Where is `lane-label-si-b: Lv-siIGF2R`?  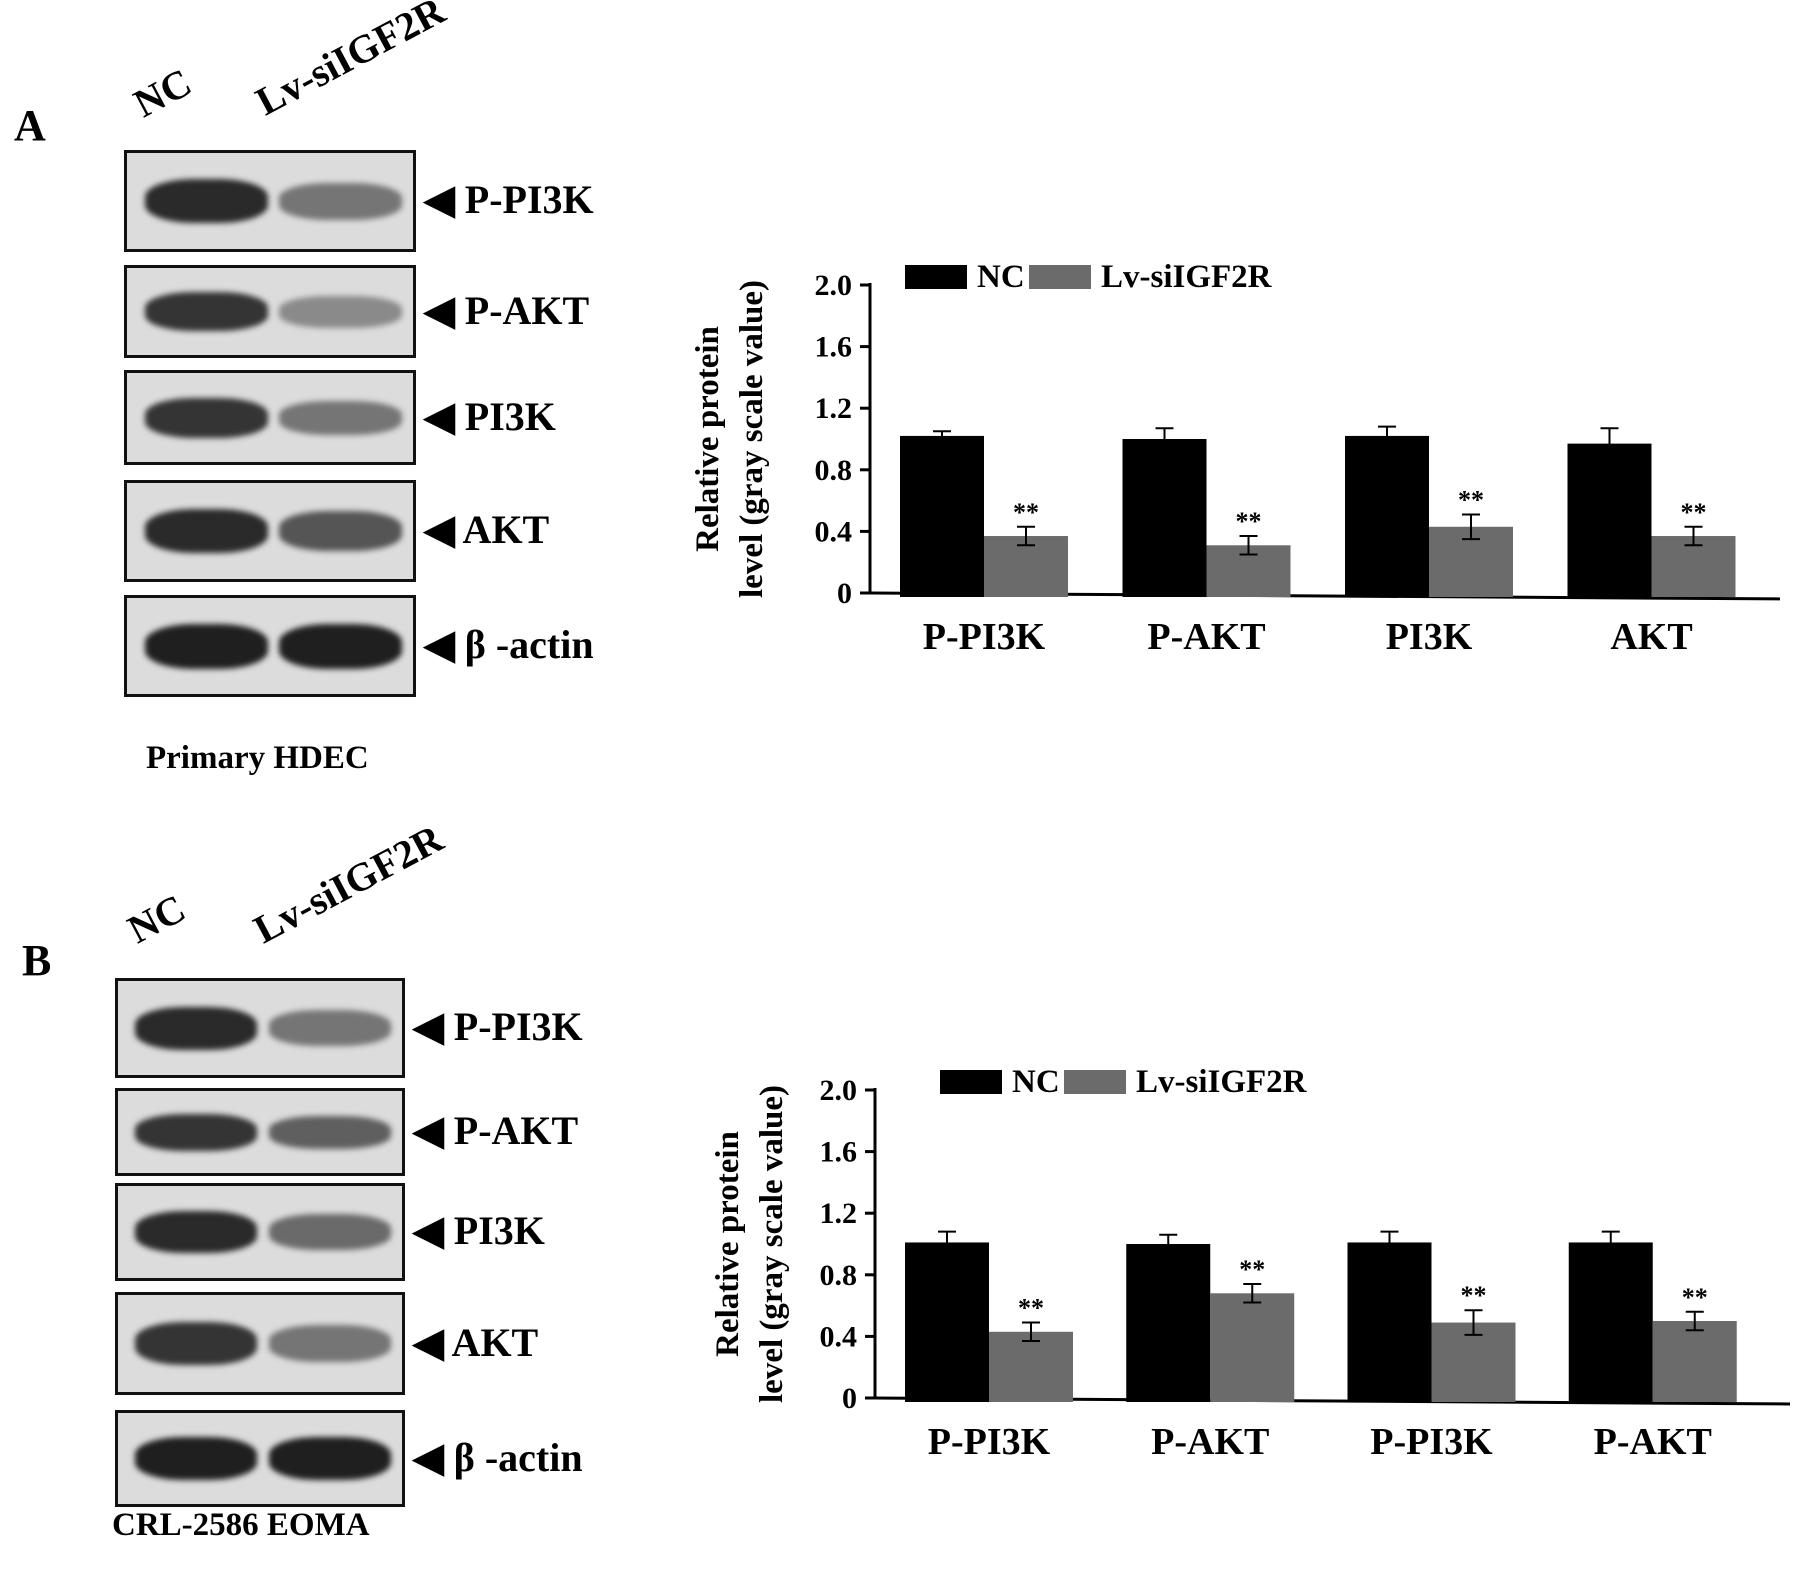 lane-label-si-b: Lv-siIGF2R is located at coordinates (348, 884).